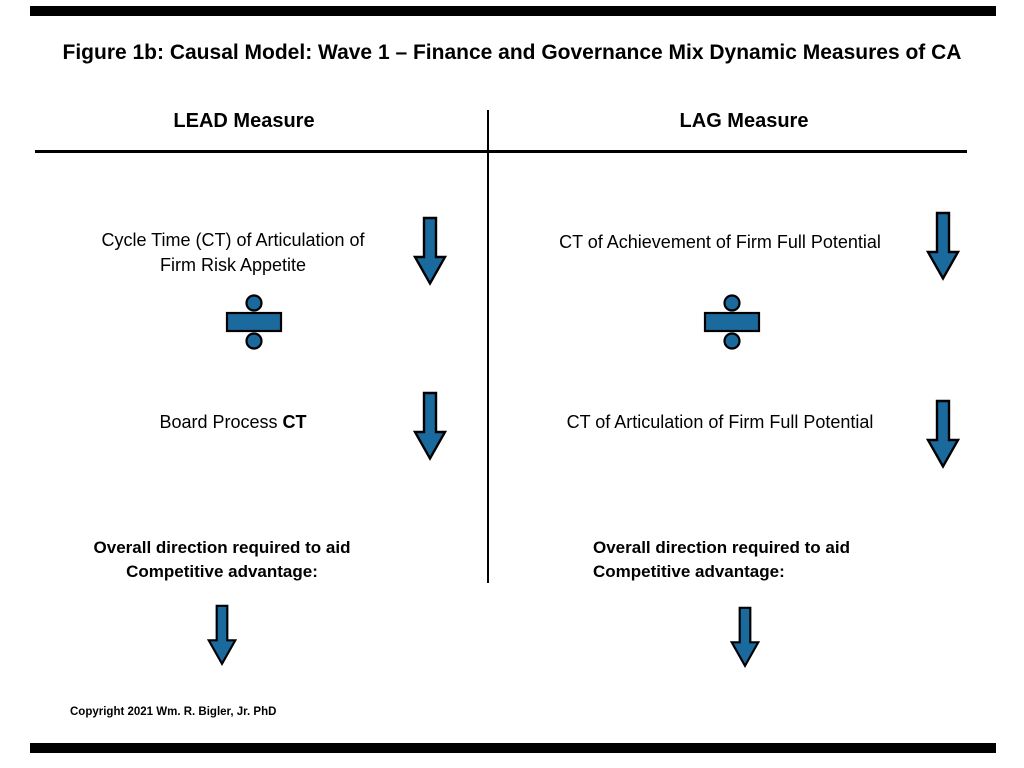  What do you see at coordinates (173, 712) in the screenshot?
I see `copyright-note: Copyright 2021 Wm. R. Bigler, Jr. PhD` at bounding box center [173, 712].